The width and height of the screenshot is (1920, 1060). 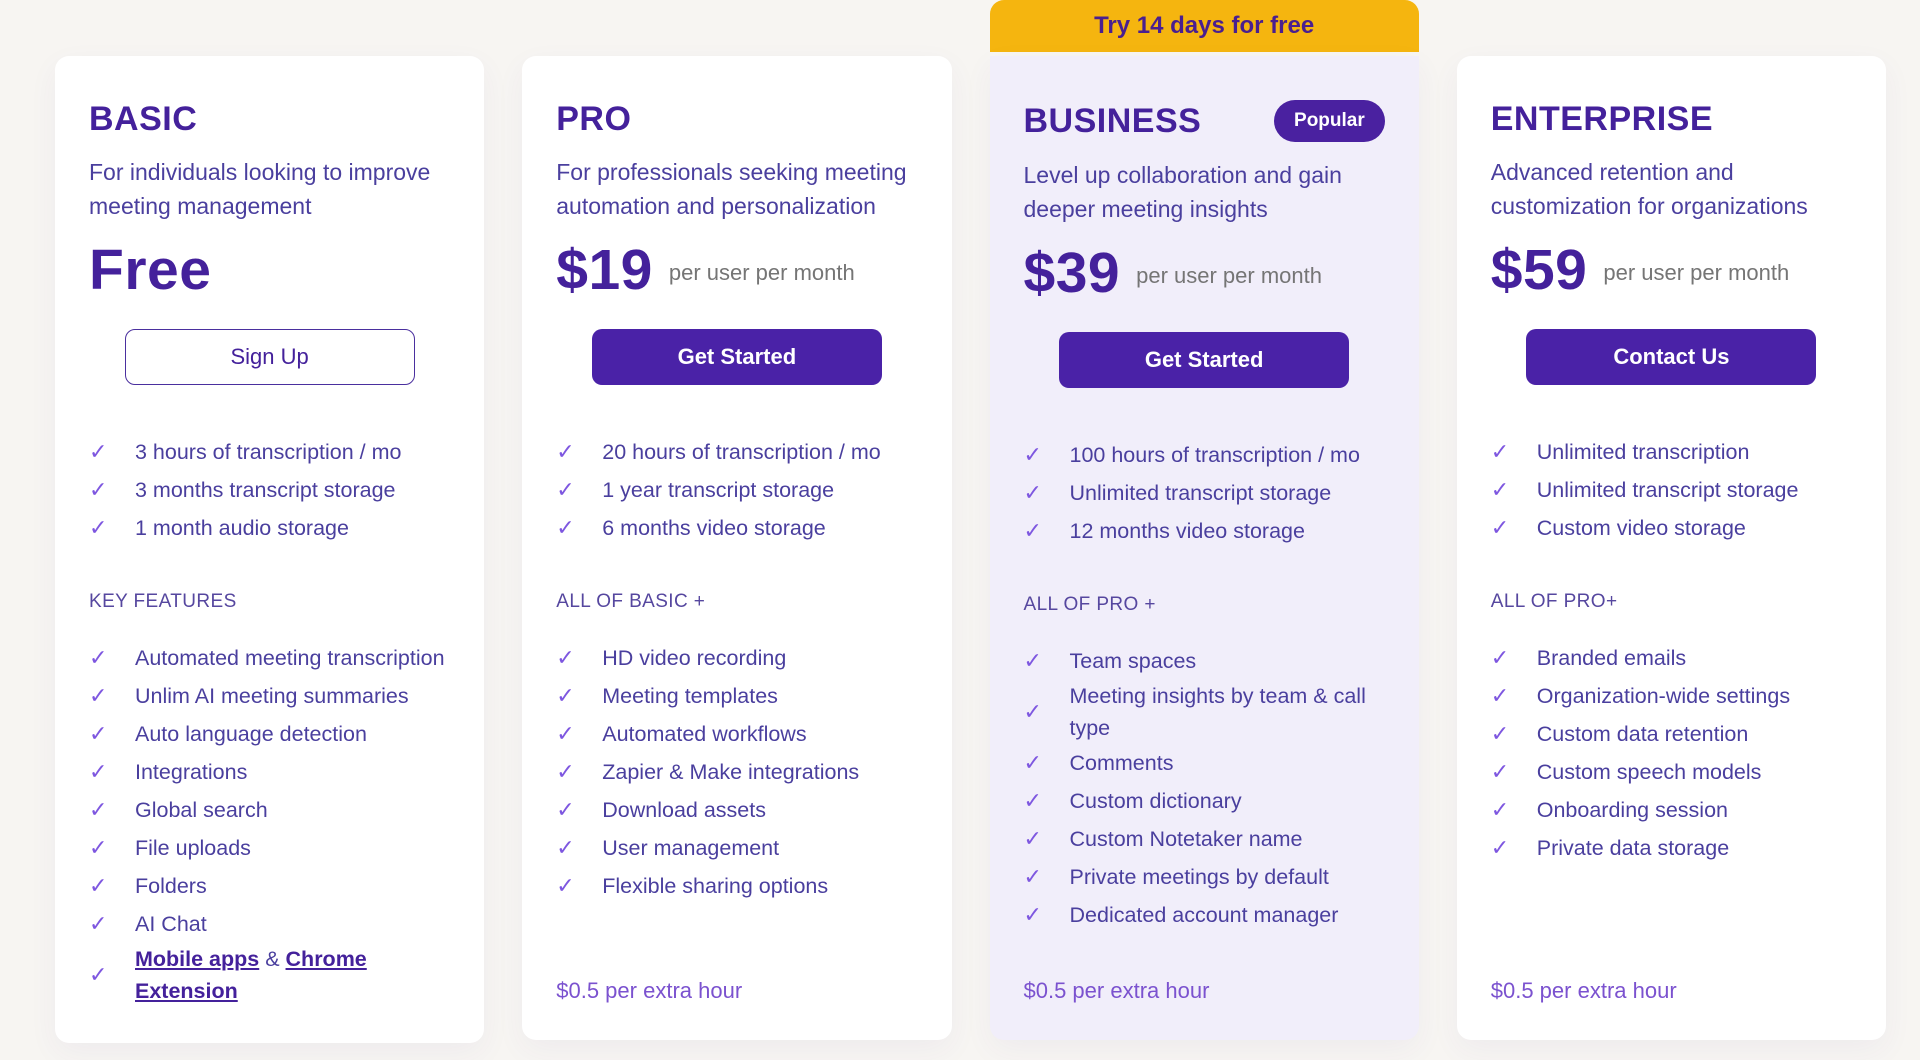 I want to click on plan-card-header: ENTERPRISE, so click(x=1671, y=119).